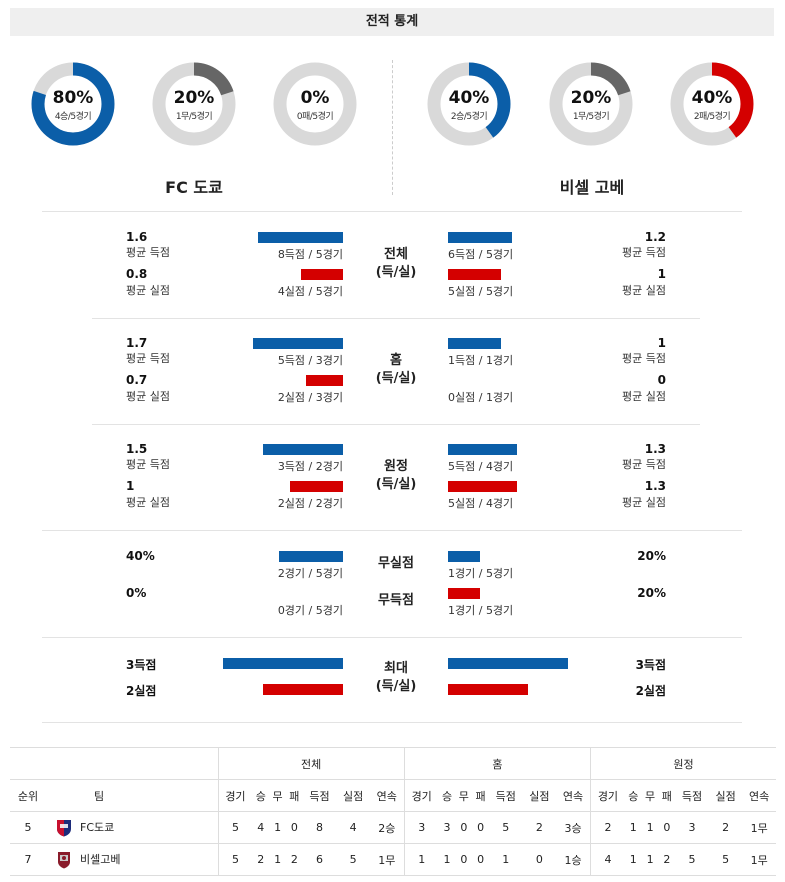 The width and height of the screenshot is (785, 882). Describe the element at coordinates (592, 187) in the screenshot. I see `away-team-name: 비셀 고베` at that location.